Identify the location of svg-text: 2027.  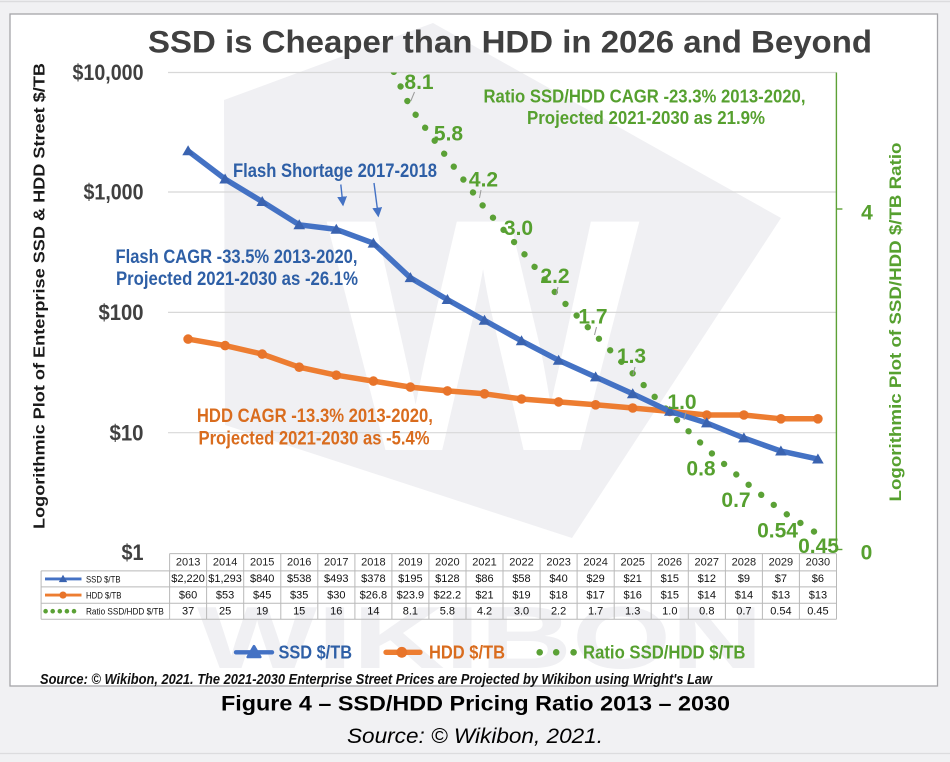
(707, 563).